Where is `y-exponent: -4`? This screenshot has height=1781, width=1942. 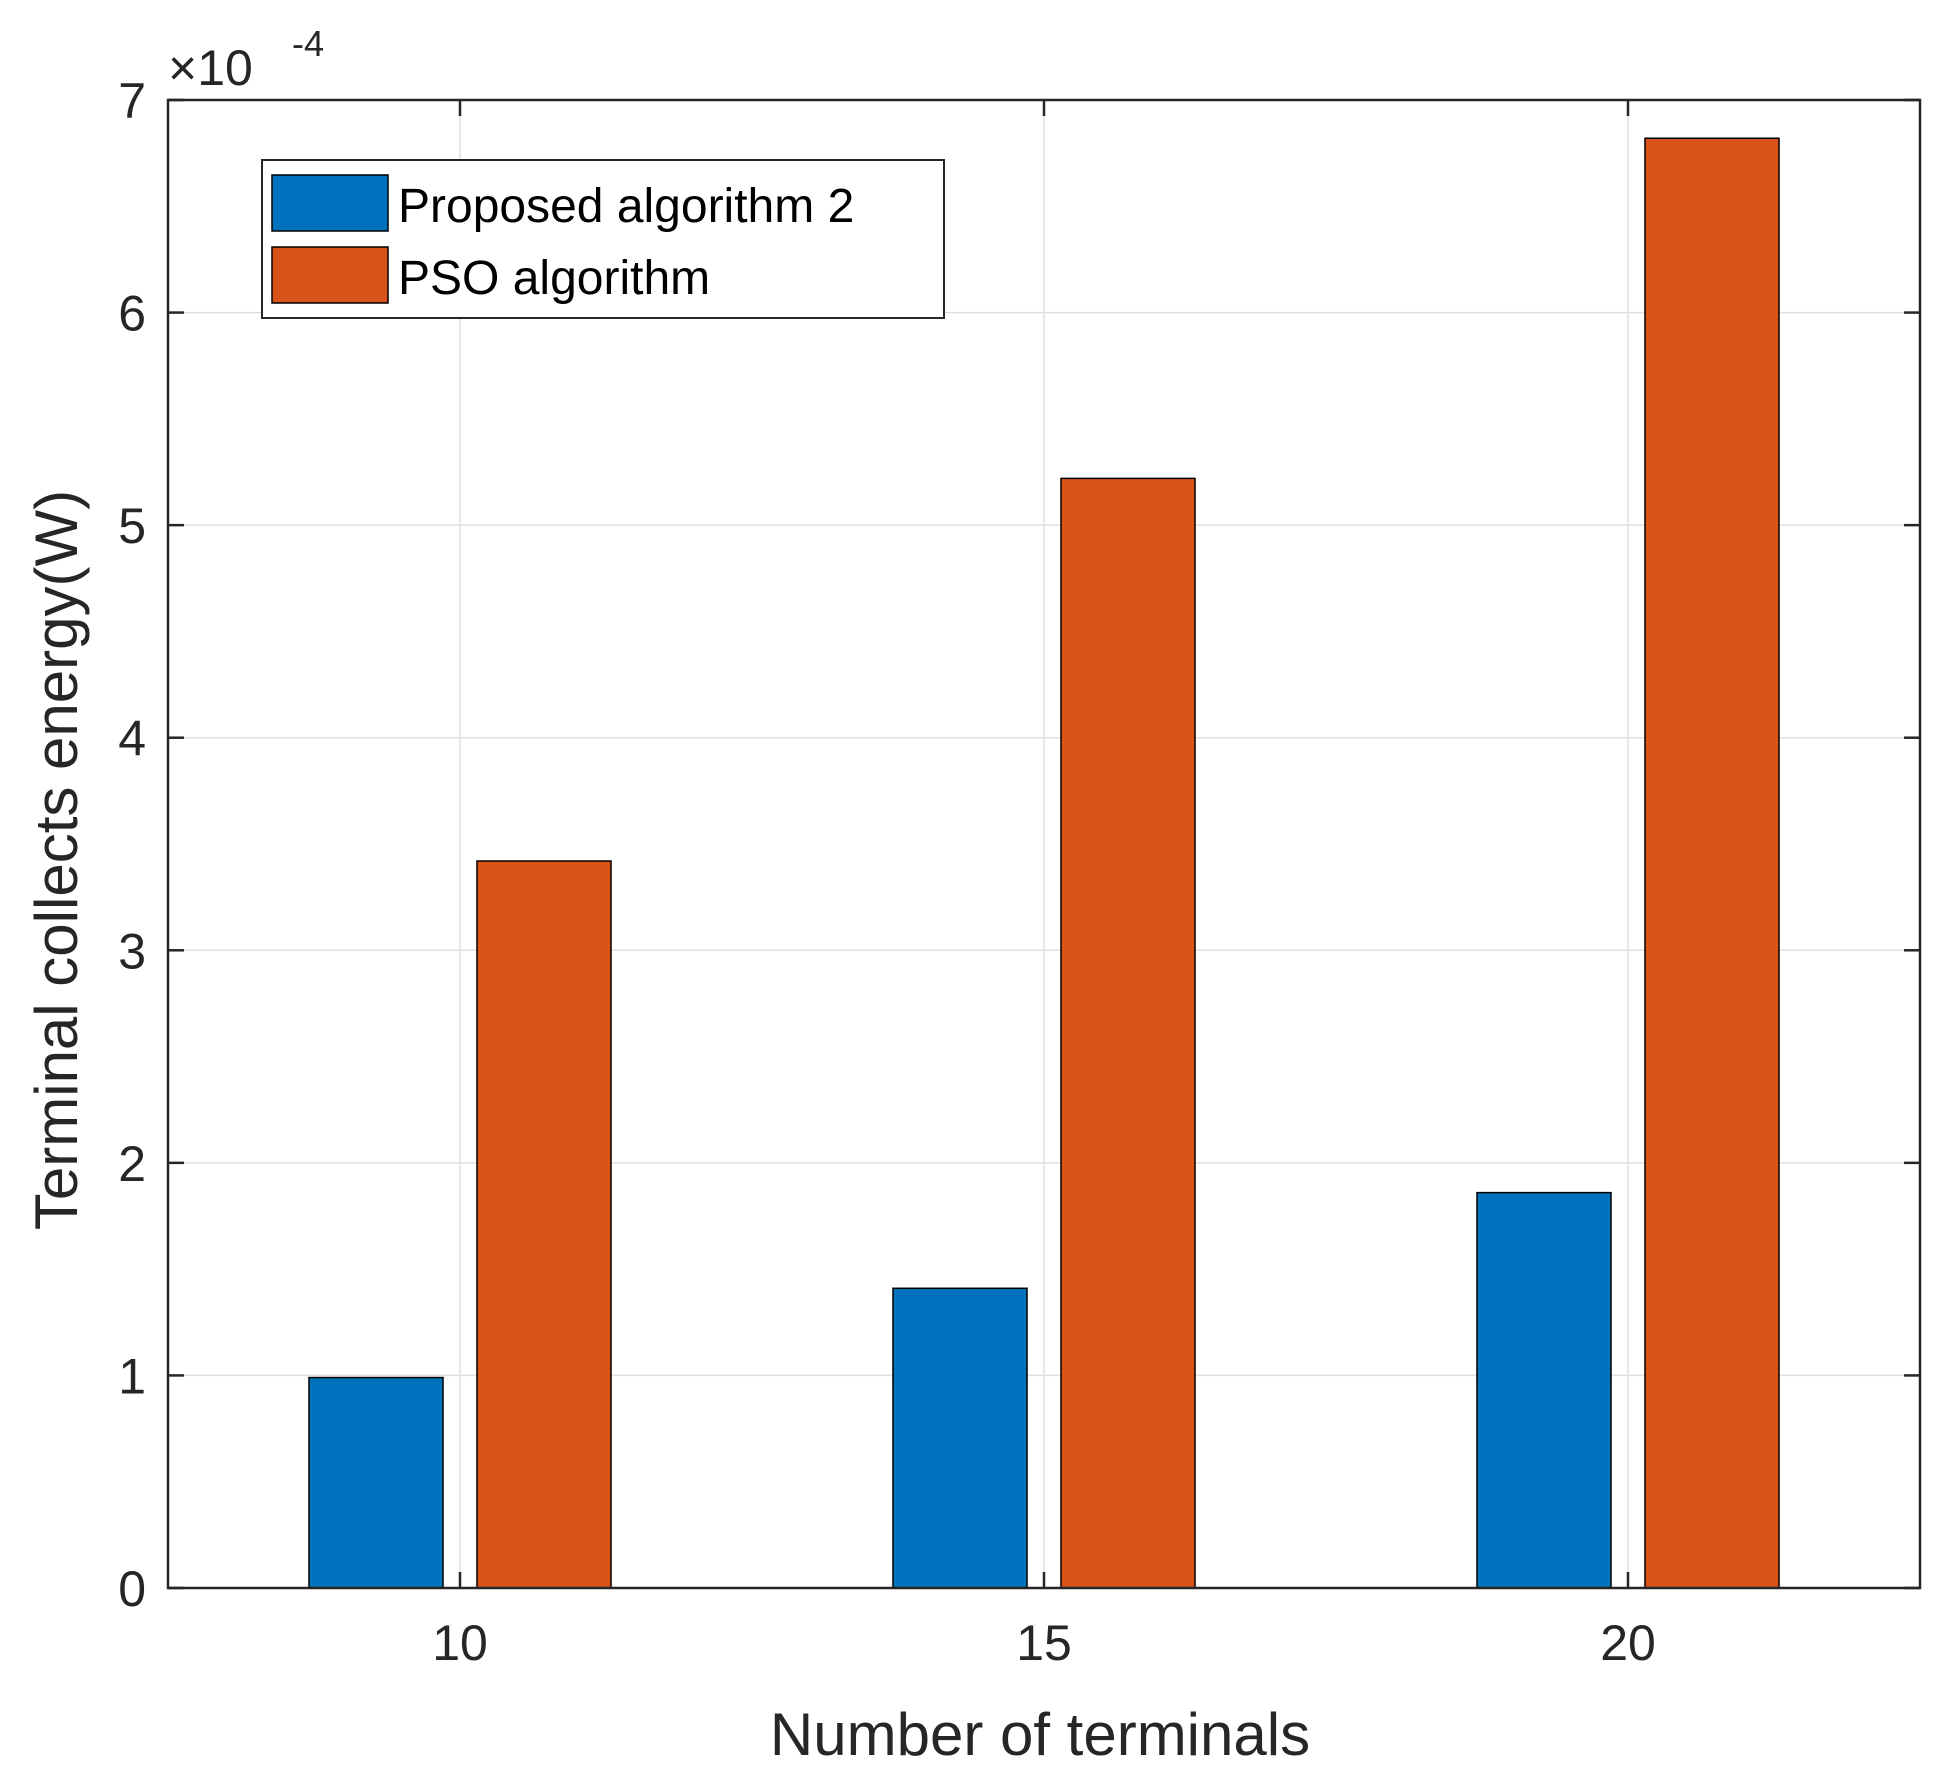 y-exponent: -4 is located at coordinates (308, 43).